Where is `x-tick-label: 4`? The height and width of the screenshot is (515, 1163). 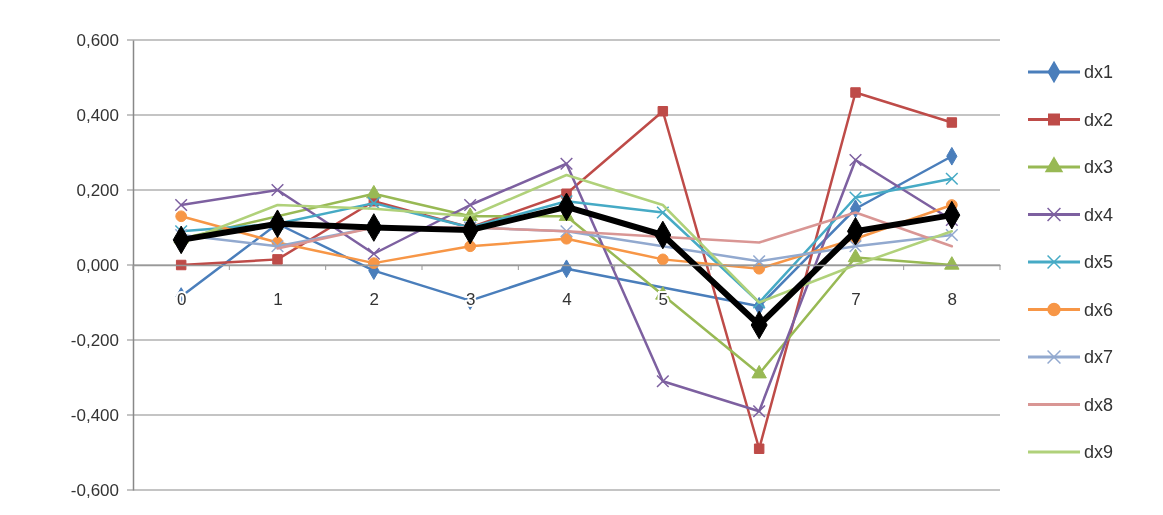
x-tick-label: 4 is located at coordinates (567, 300).